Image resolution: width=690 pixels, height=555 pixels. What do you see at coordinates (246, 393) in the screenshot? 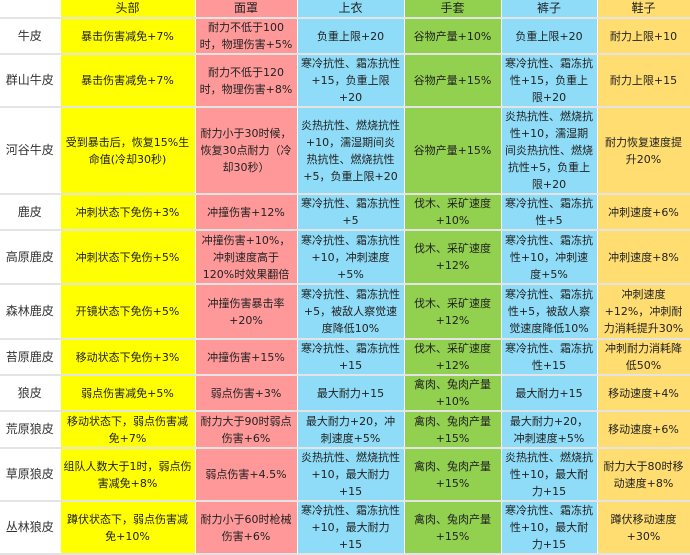
I see `cell-mask: 弱点伤害+3%` at bounding box center [246, 393].